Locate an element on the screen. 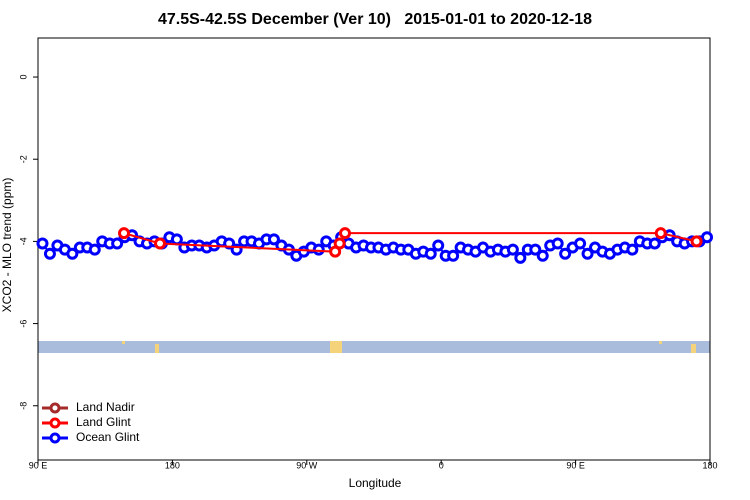 Image resolution: width=750 pixels, height=500 pixels. legend-label: Ocean Glint is located at coordinates (108, 437).